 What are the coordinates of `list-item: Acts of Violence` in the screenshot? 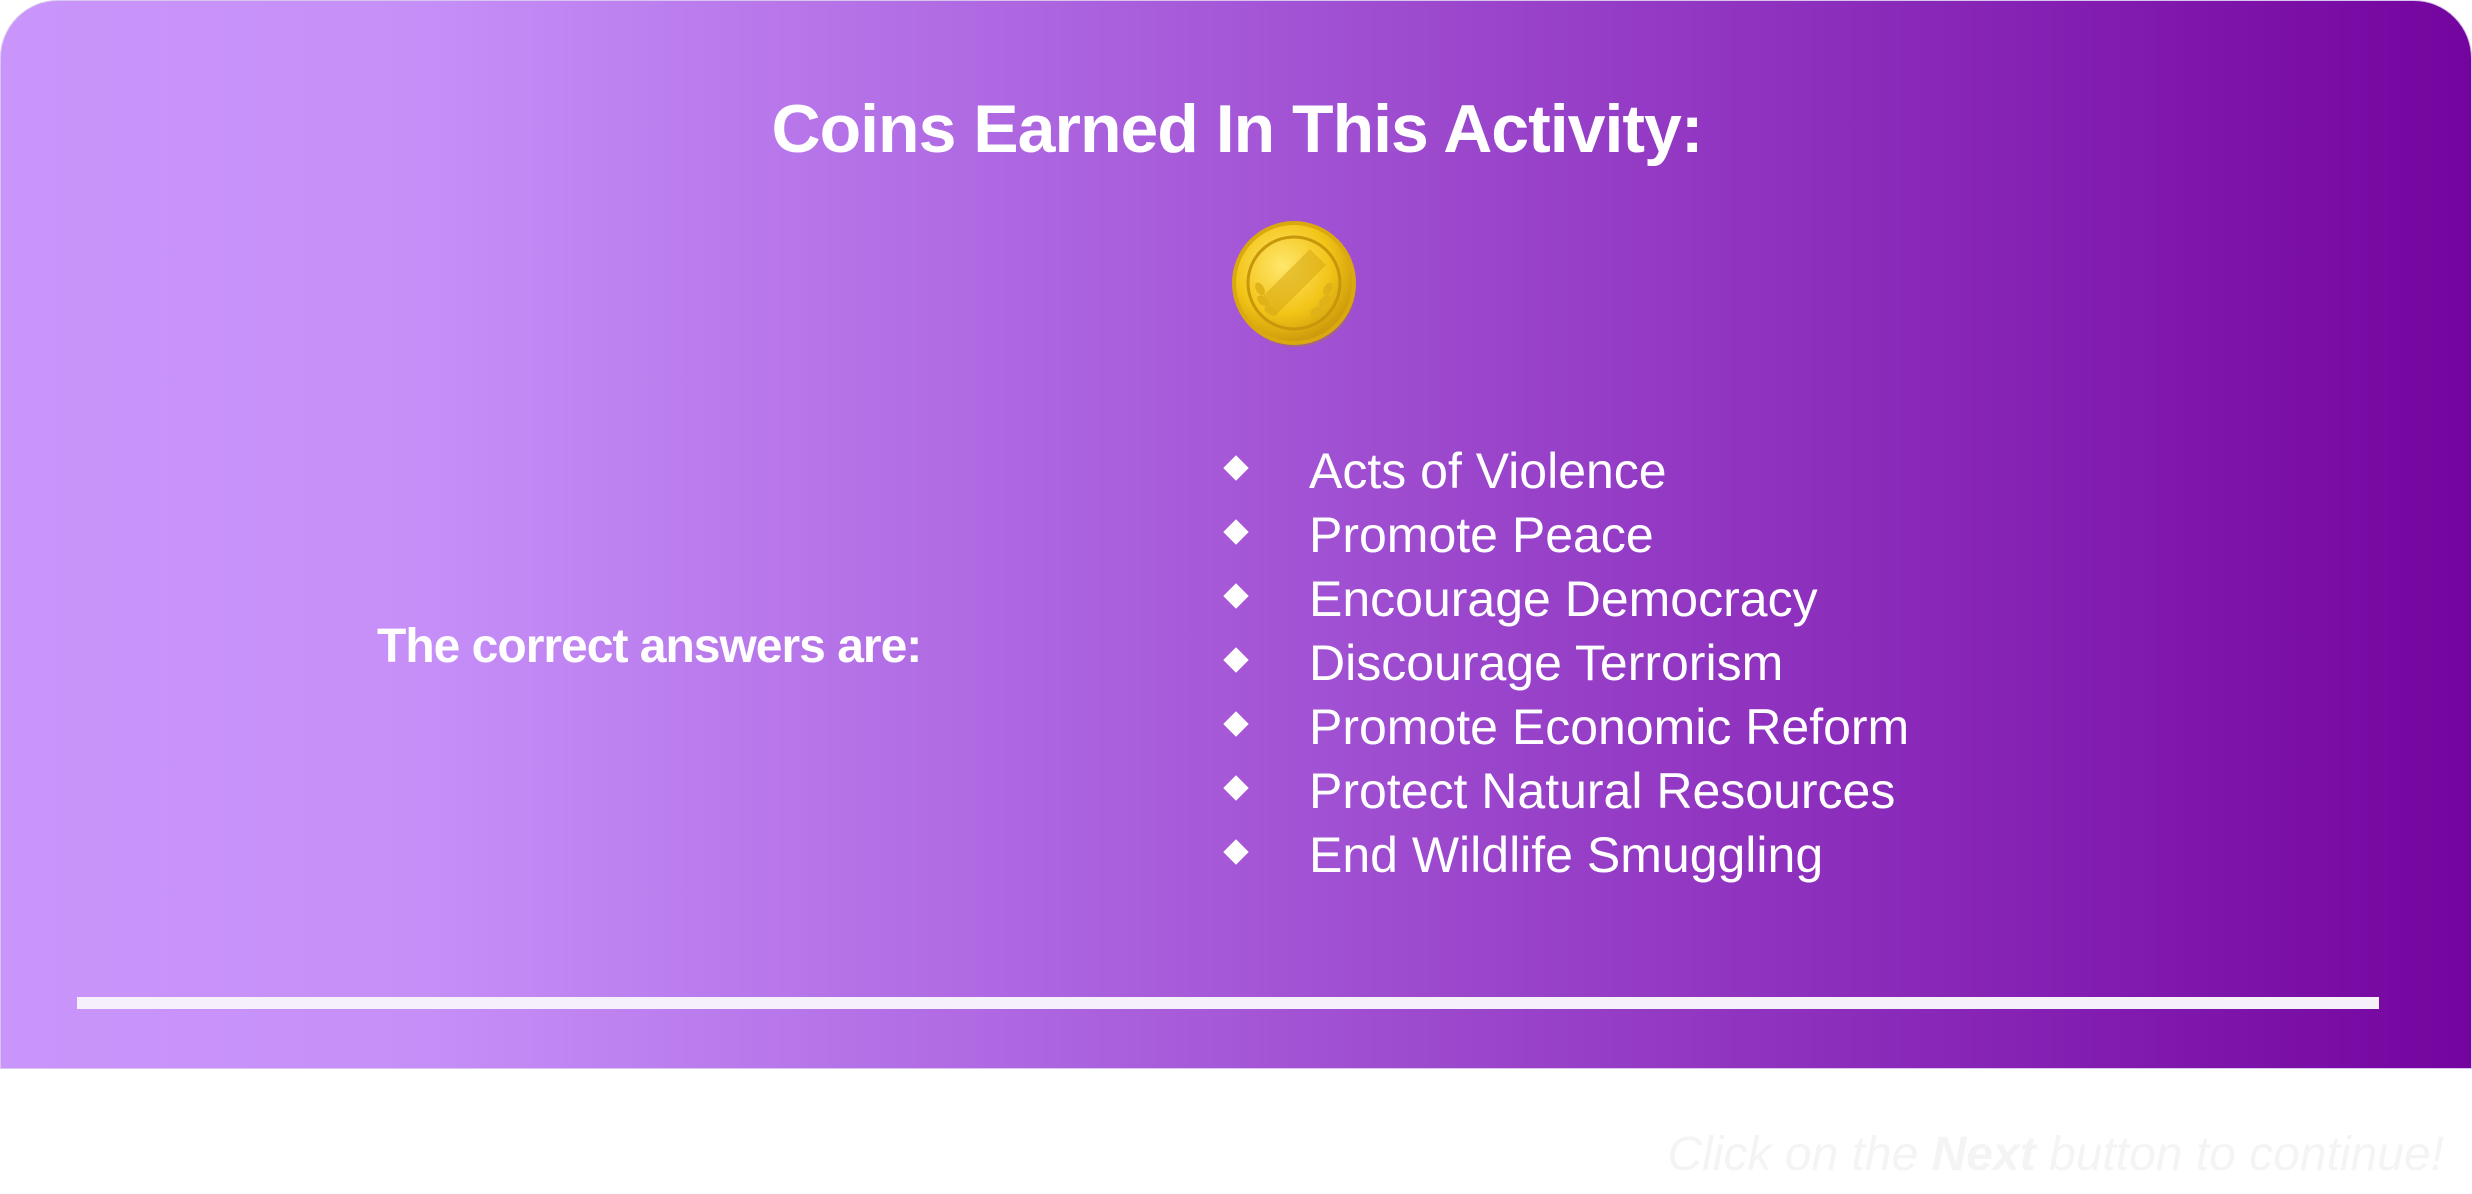 It's located at (1669, 471).